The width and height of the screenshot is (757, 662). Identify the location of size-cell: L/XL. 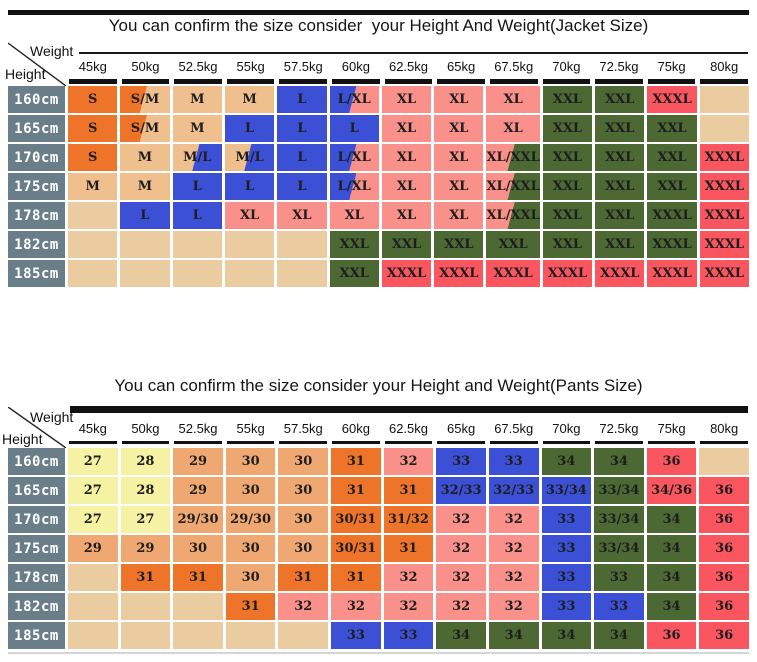
(354, 186).